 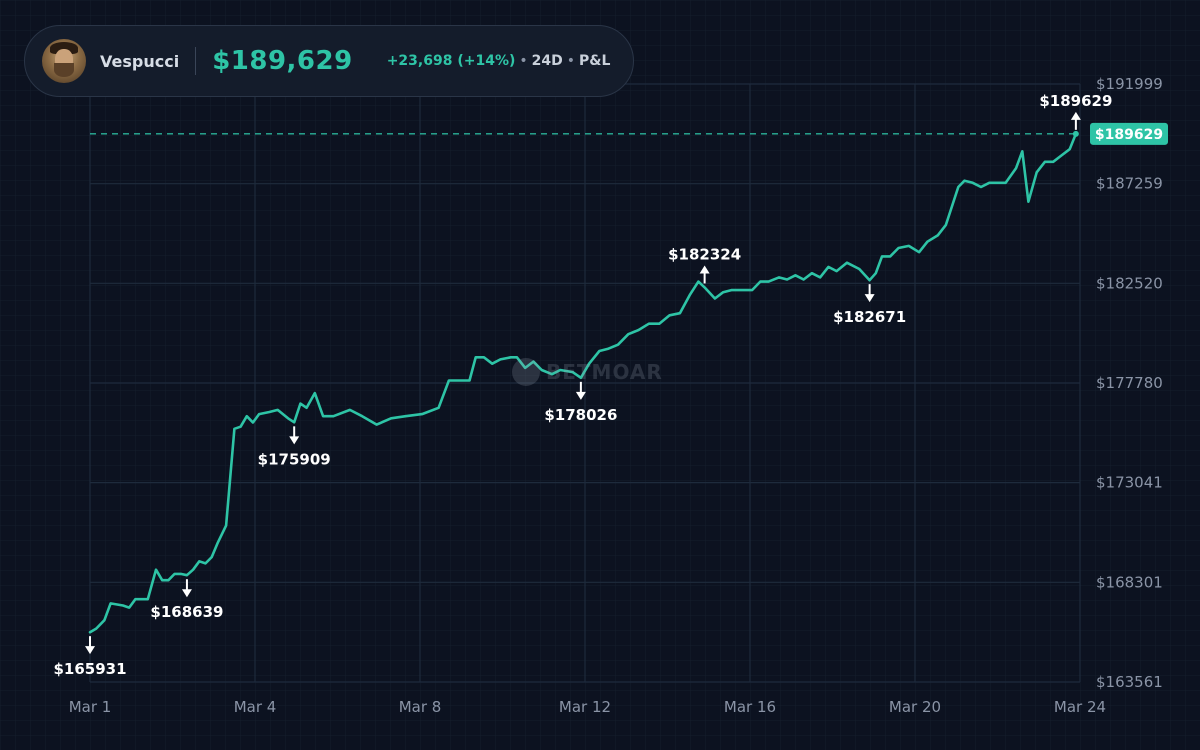 I want to click on bear-logo-icon, so click(x=526, y=372).